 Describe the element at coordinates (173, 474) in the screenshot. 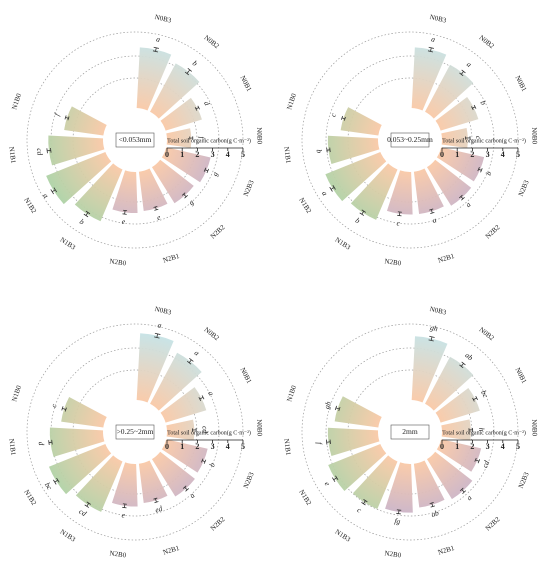

I see `bar-n2b2` at that location.